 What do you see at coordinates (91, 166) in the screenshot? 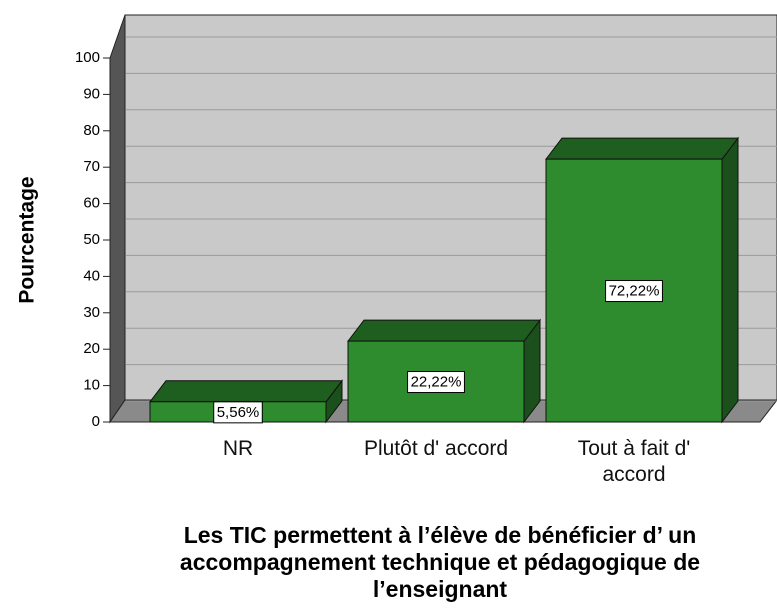
I see `y-tick-label: 70` at bounding box center [91, 166].